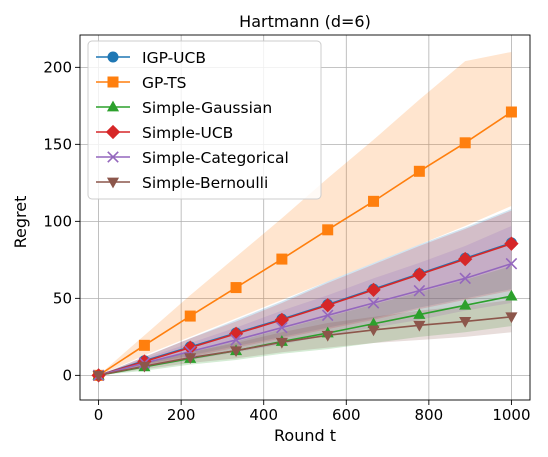 The height and width of the screenshot is (457, 548). Describe the element at coordinates (429, 415) in the screenshot. I see `x-tick-label: 800` at that location.